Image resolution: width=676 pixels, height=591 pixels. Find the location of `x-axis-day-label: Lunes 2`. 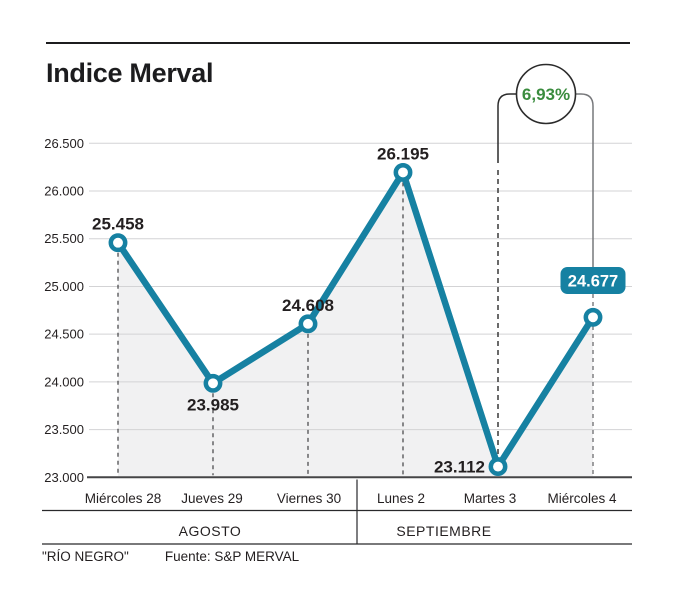

x-axis-day-label: Lunes 2 is located at coordinates (401, 498).